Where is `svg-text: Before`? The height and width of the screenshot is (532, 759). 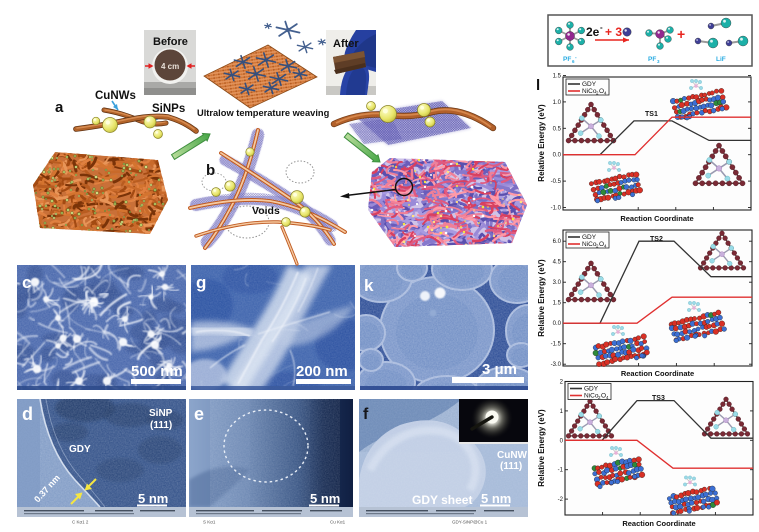
svg-text: Before is located at coordinates (170, 42).